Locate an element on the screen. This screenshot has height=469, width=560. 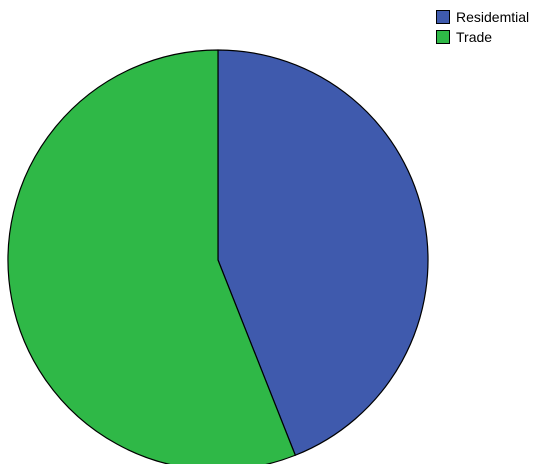
legend-item-residemtial: Residemtial is located at coordinates (482, 17).